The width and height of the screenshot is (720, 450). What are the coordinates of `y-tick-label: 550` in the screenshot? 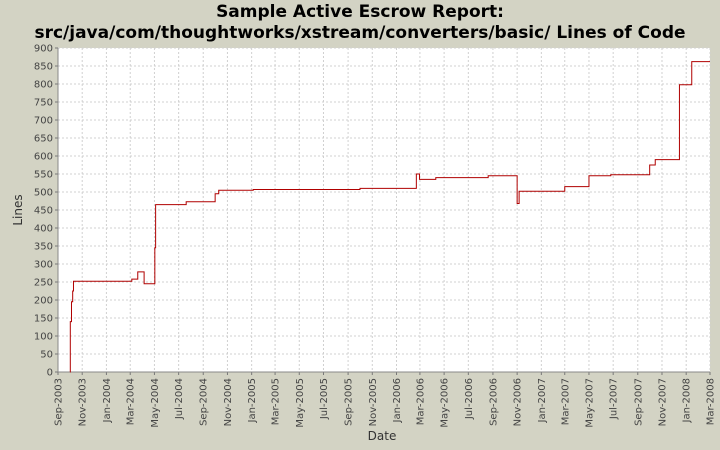 It's located at (43, 175).